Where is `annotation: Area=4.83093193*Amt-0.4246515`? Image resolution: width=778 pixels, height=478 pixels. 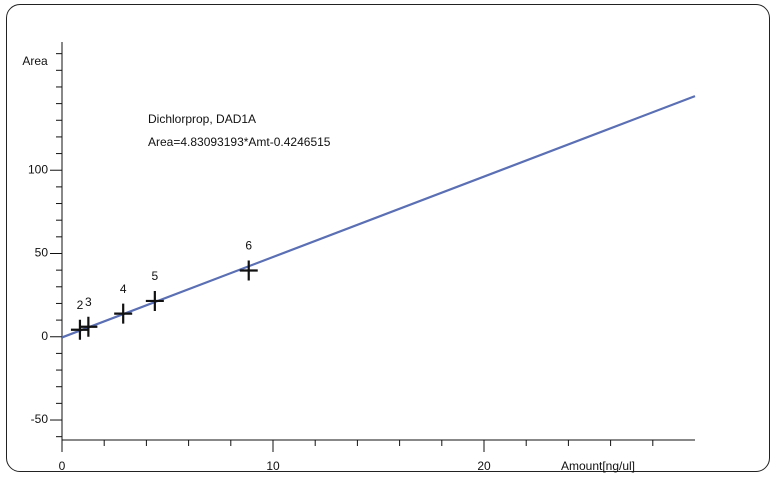 annotation: Area=4.83093193*Amt-0.4246515 is located at coordinates (239, 142).